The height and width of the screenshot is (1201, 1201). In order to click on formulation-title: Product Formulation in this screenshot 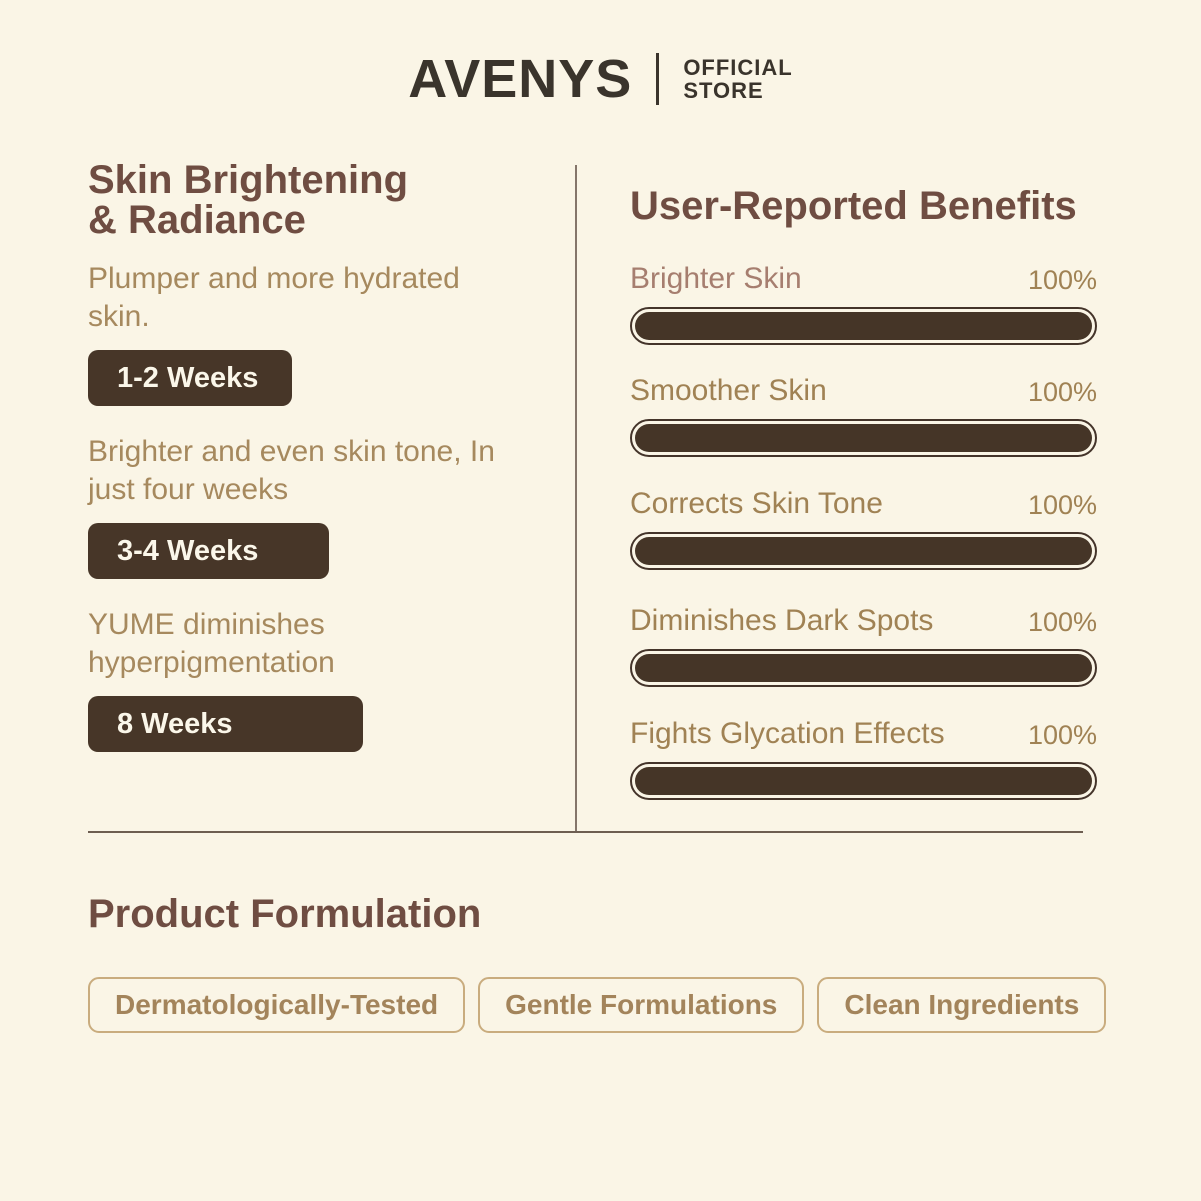, I will do `click(285, 914)`.